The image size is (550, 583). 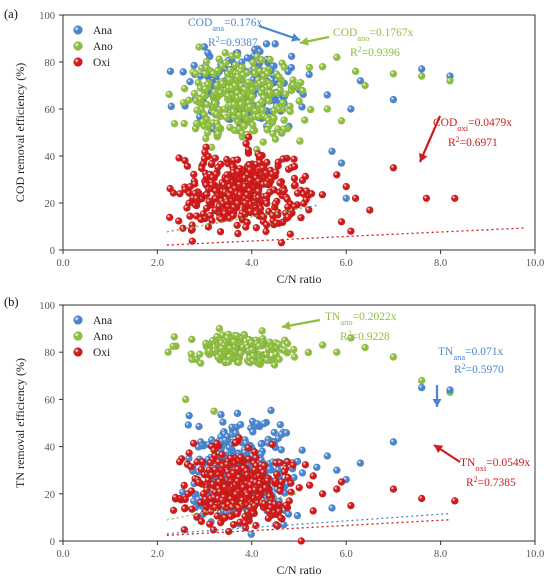 I want to click on equation-oxi: TNoxi=0.0549x R2=0.7385, so click(x=481, y=467).